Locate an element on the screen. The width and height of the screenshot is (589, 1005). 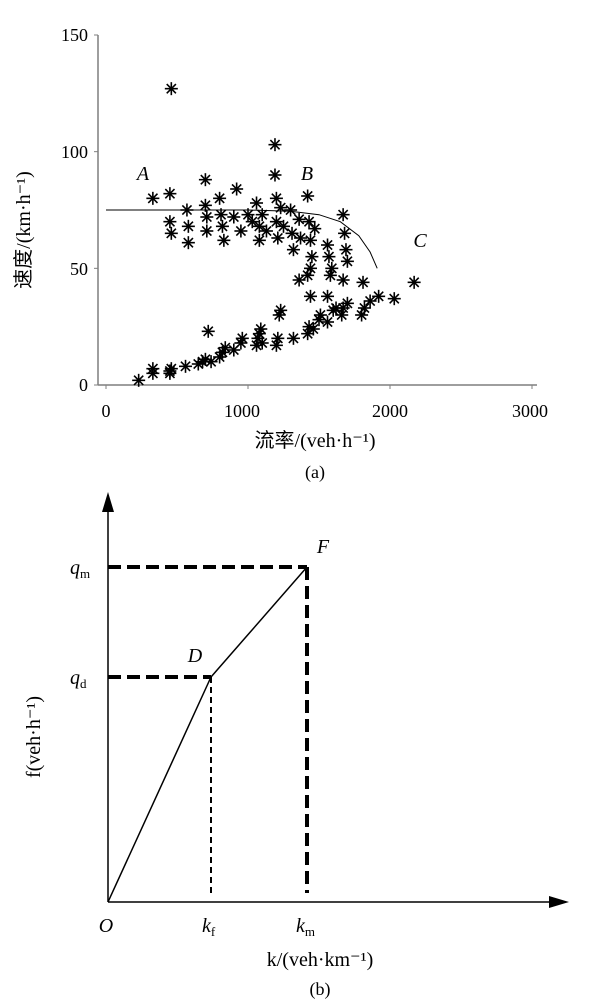
chart-a-caption: (a) is located at coordinates (315, 472).